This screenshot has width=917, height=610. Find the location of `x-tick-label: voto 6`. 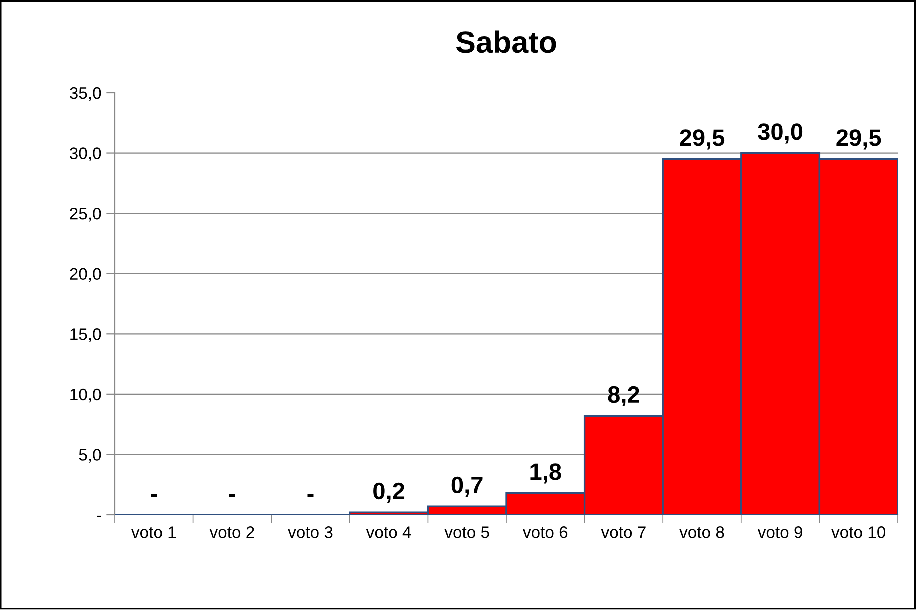

x-tick-label: voto 6 is located at coordinates (545, 532).